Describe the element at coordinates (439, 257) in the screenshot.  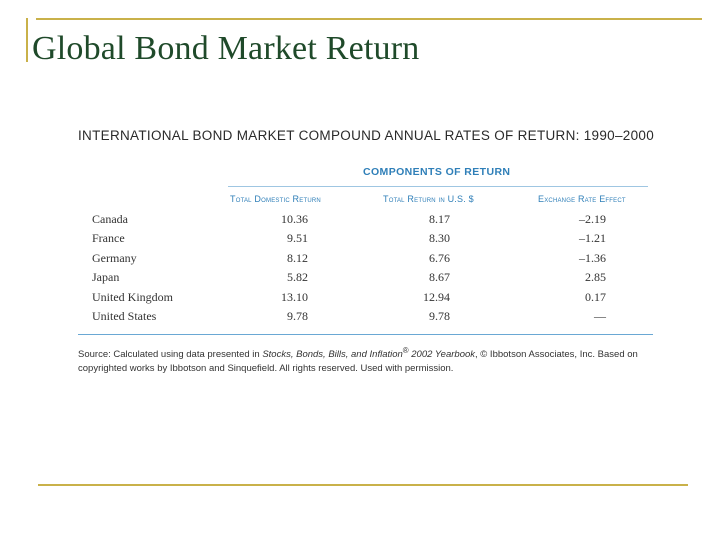
I see `us-return-cell: 6.76` at that location.